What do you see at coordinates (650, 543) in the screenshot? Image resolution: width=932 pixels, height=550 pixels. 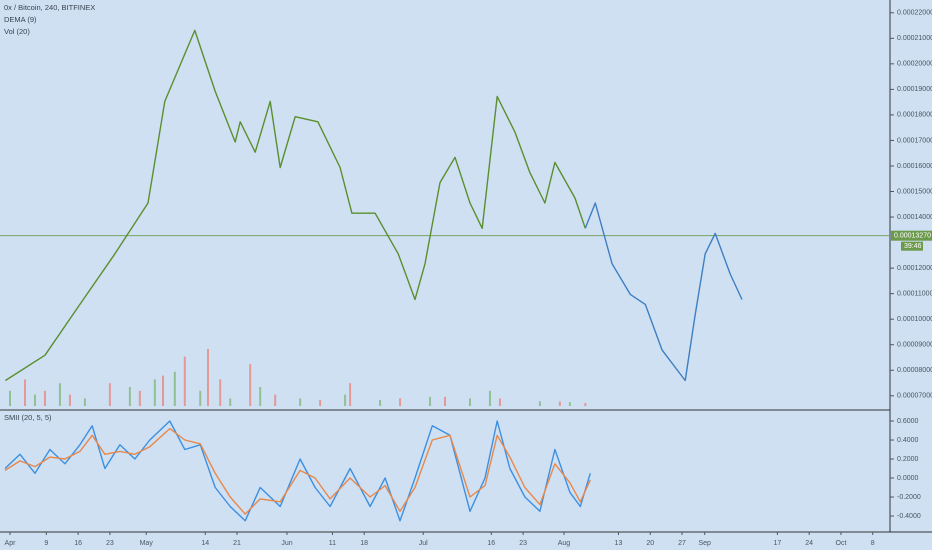 I see `x-tick-label: 20` at bounding box center [650, 543].